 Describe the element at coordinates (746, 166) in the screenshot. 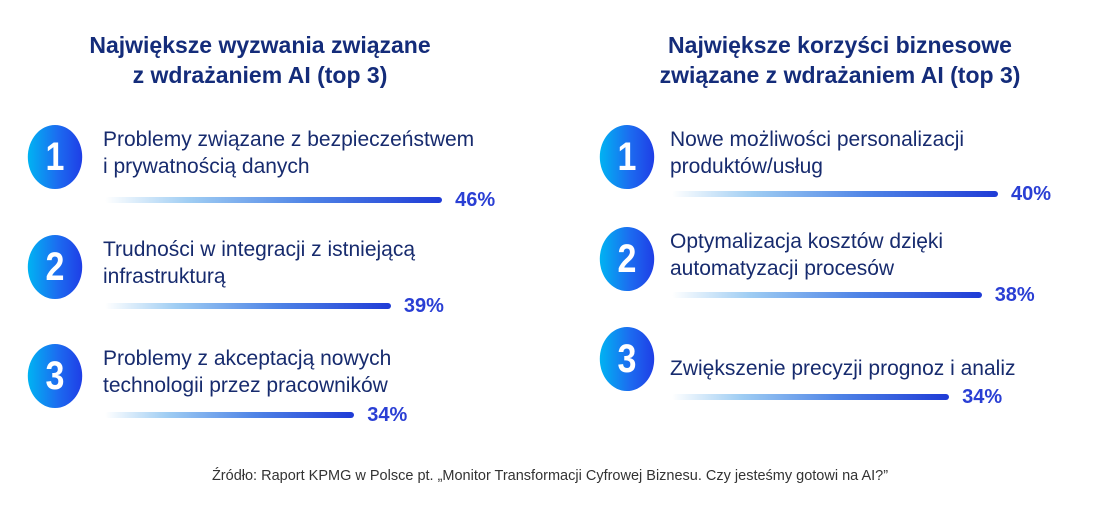

I see `category-label-line: produktów/usług` at that location.